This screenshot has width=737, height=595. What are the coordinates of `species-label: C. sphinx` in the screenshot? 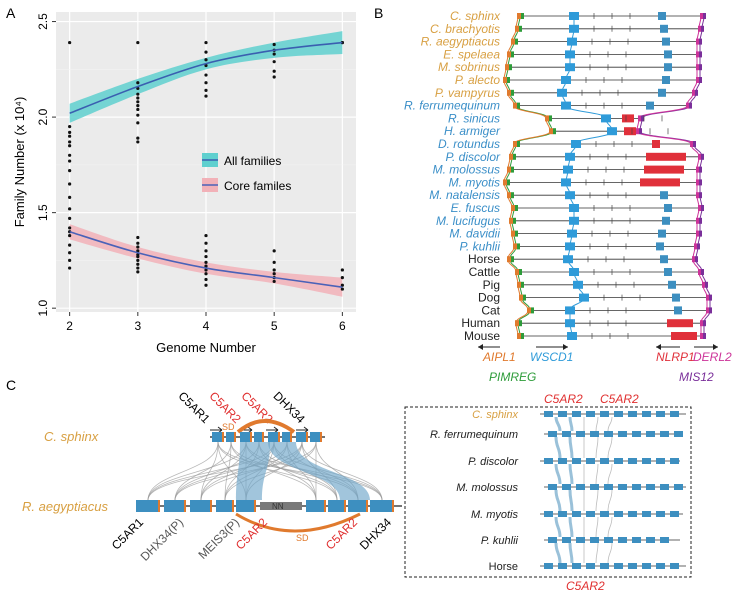 It's located at (475, 16).